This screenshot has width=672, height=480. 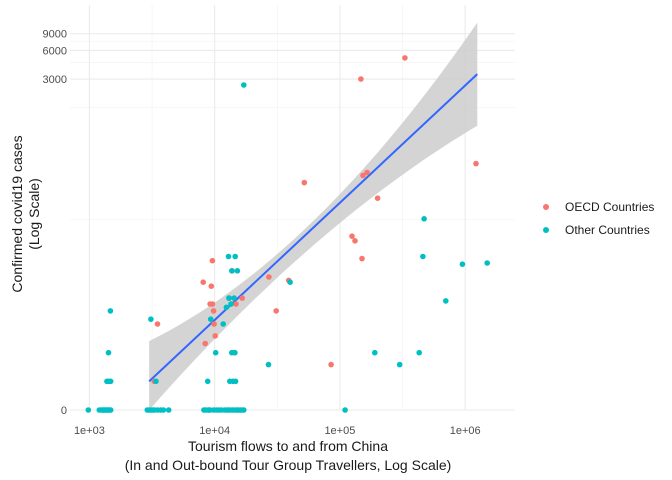 What do you see at coordinates (55, 35) in the screenshot?
I see `y-tick-label: 9000` at bounding box center [55, 35].